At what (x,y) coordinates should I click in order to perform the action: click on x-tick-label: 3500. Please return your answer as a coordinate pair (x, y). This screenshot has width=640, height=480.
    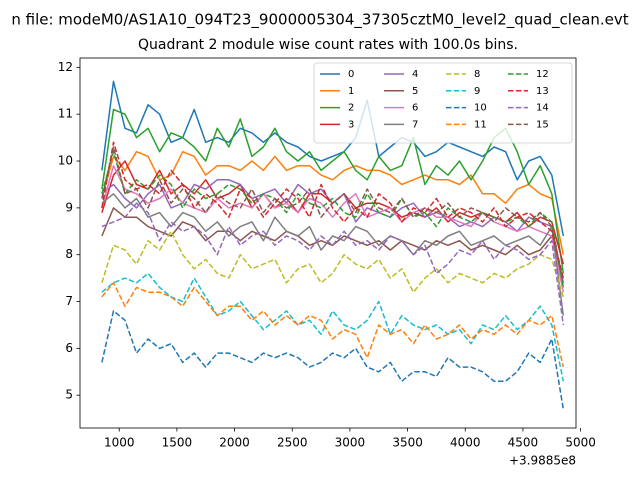
    Looking at the image, I should click on (407, 443).